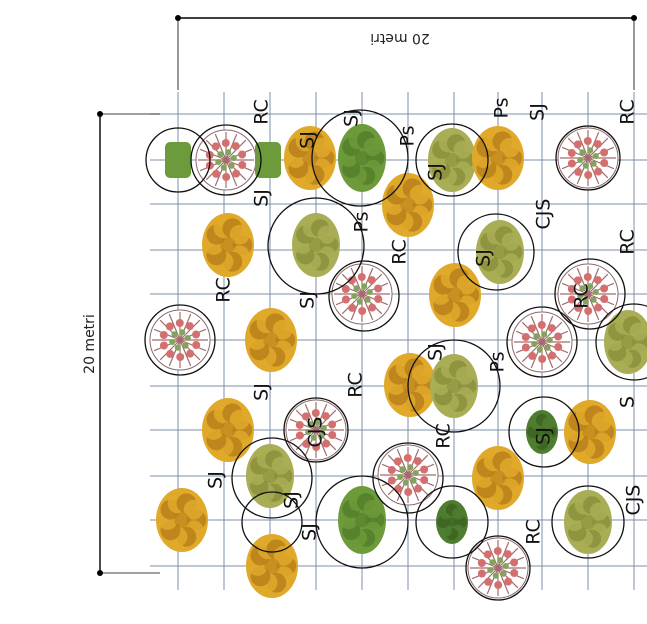  Describe the element at coordinates (90, 344) in the screenshot. I see `left-dimension-label: 20 metri` at that location.